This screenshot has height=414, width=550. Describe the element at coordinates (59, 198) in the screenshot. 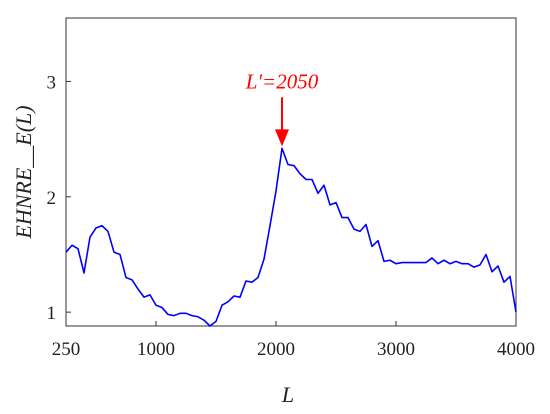

I see `y-axis-ticks: 1 2 3` at that location.